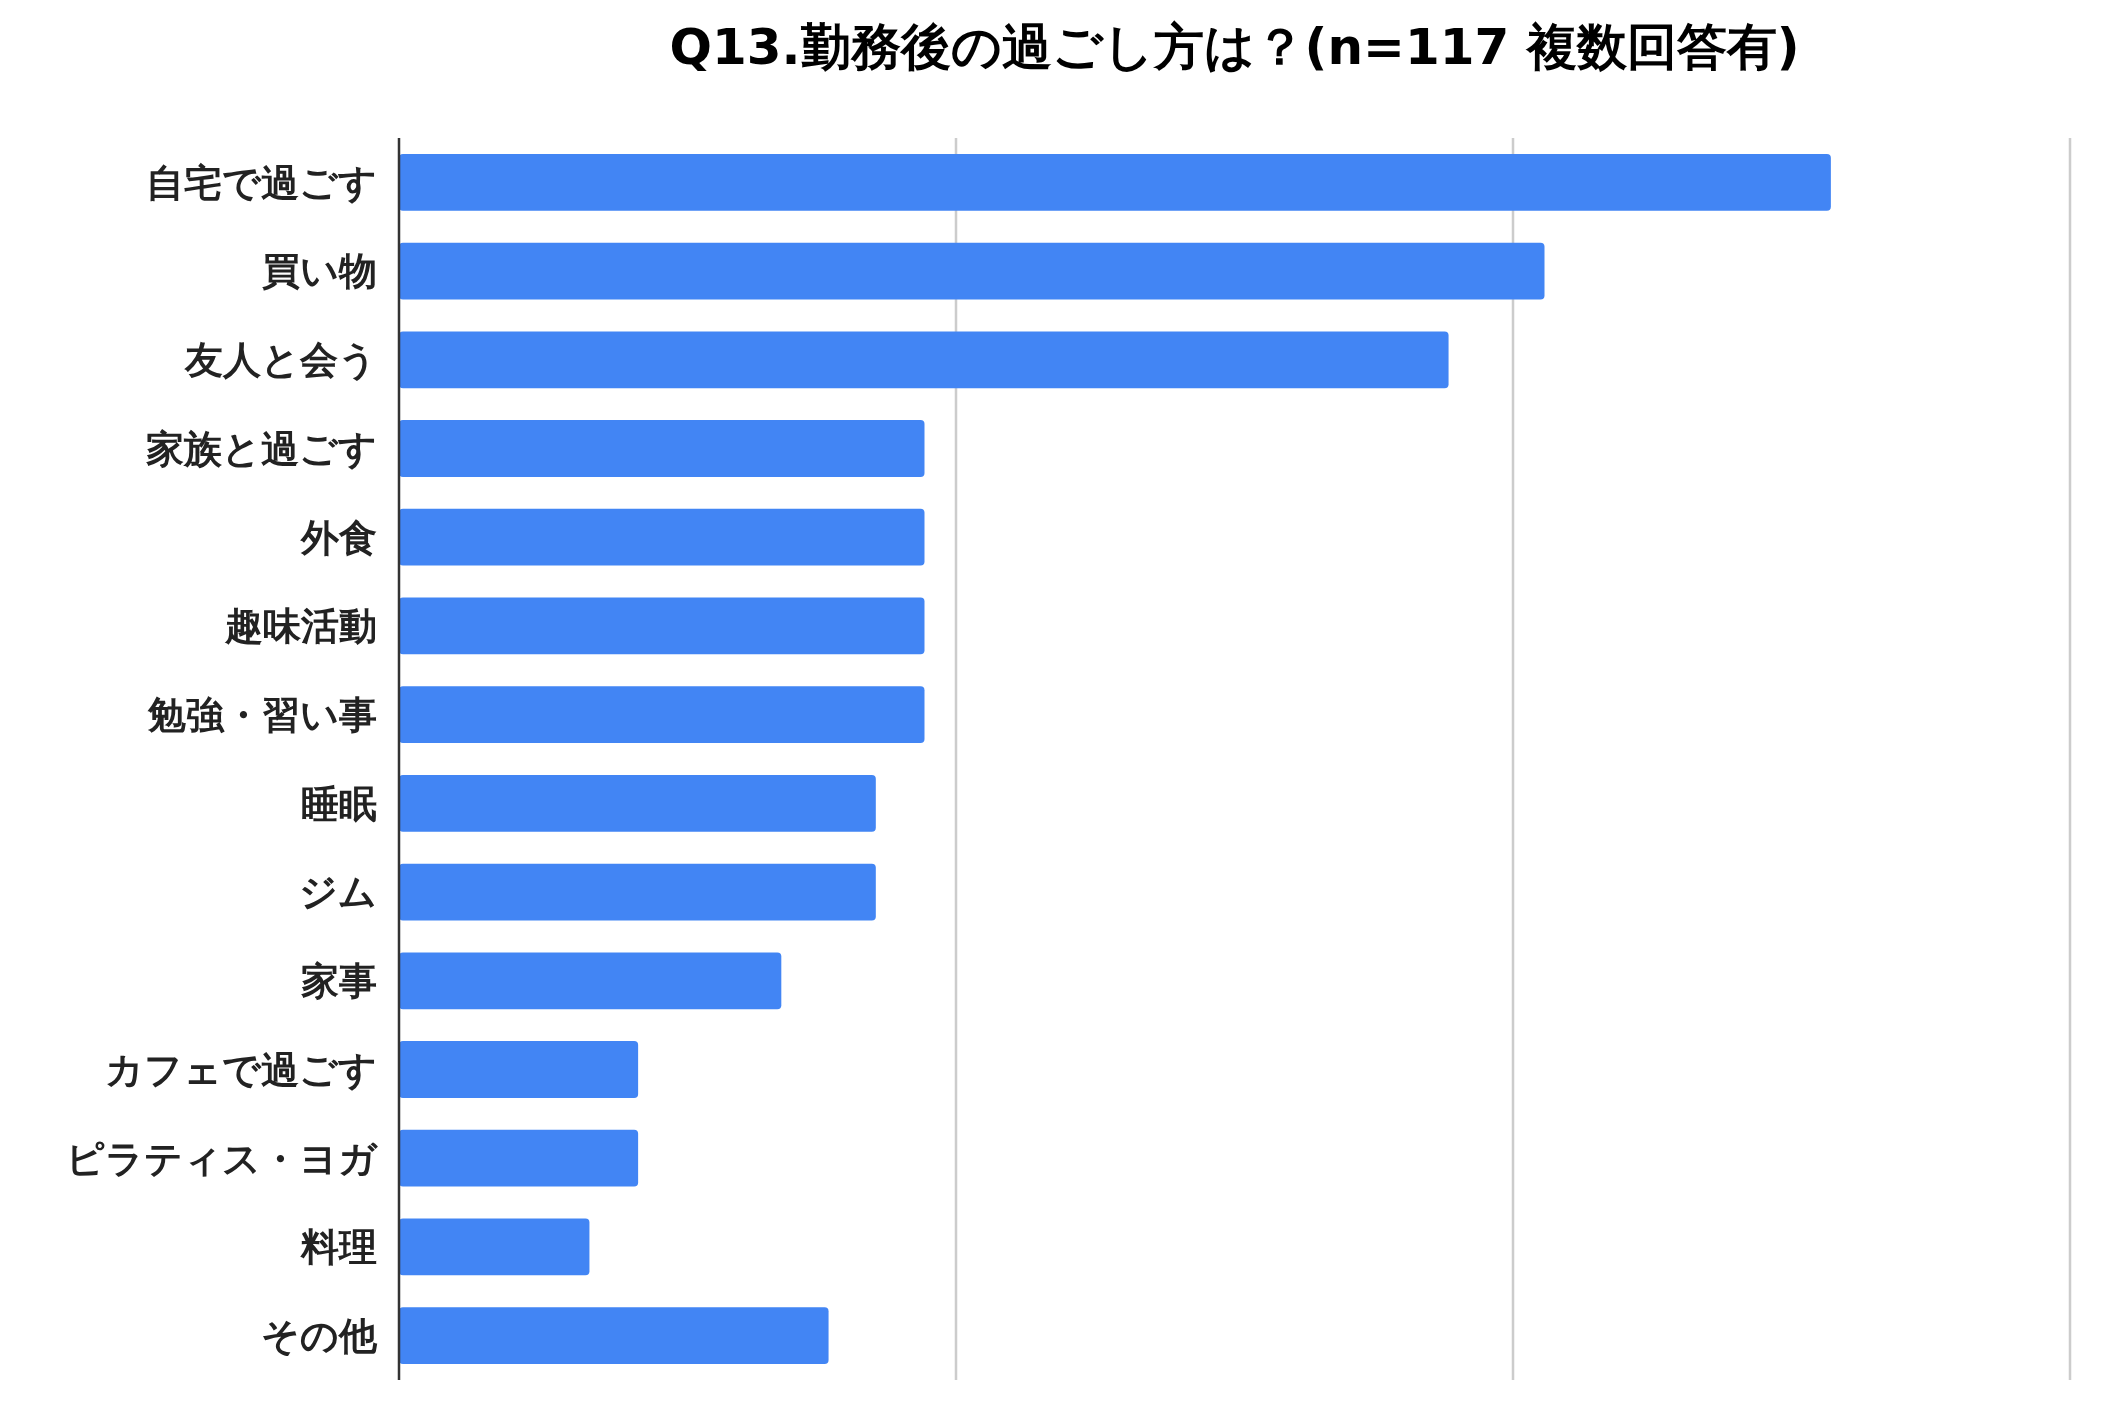  What do you see at coordinates (280, 360) in the screenshot?
I see `y-tick-label: 友人と会う` at bounding box center [280, 360].